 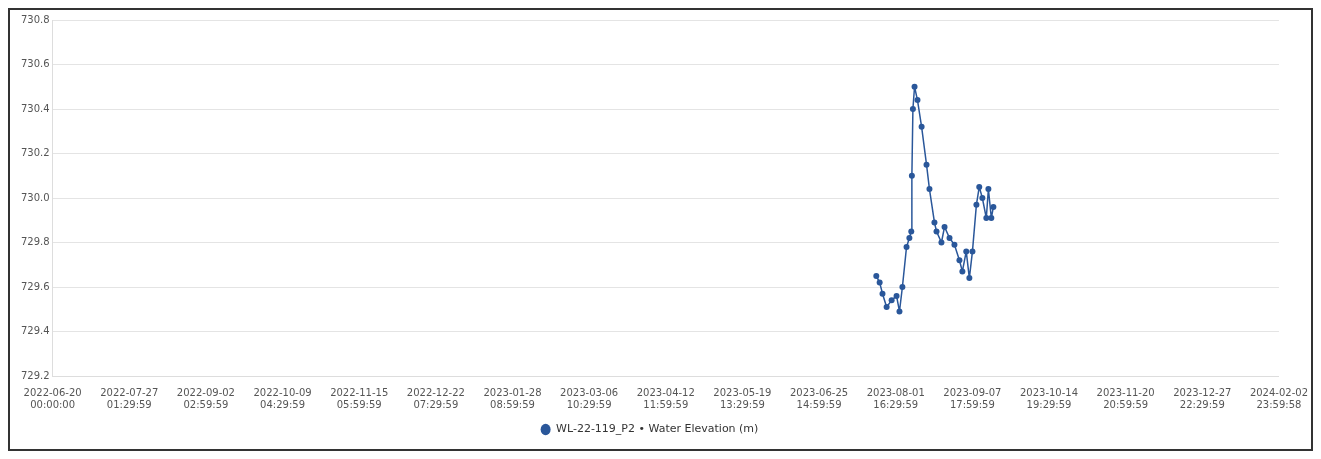 What do you see at coordinates (35, 286) in the screenshot?
I see `y-tick-label: 729.6` at bounding box center [35, 286].